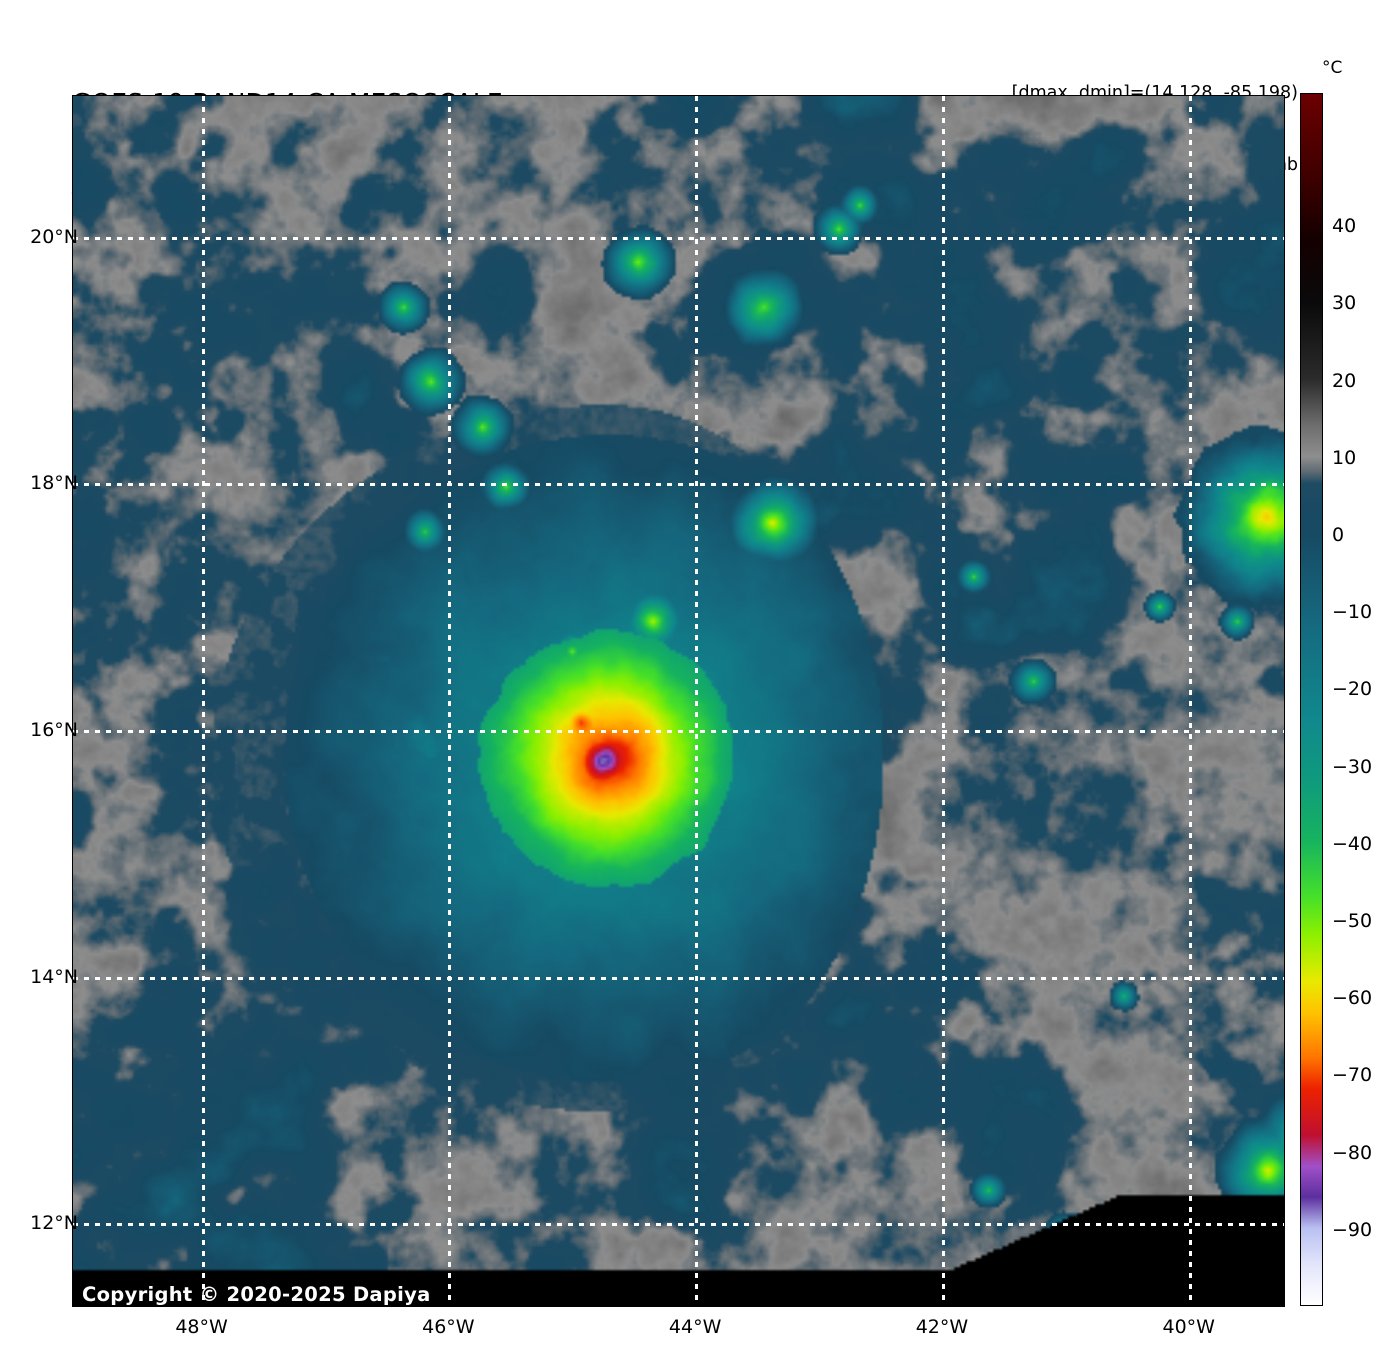 This screenshot has width=1390, height=1359. What do you see at coordinates (54, 236) in the screenshot?
I see `lat-tick-0: 20°N` at bounding box center [54, 236].